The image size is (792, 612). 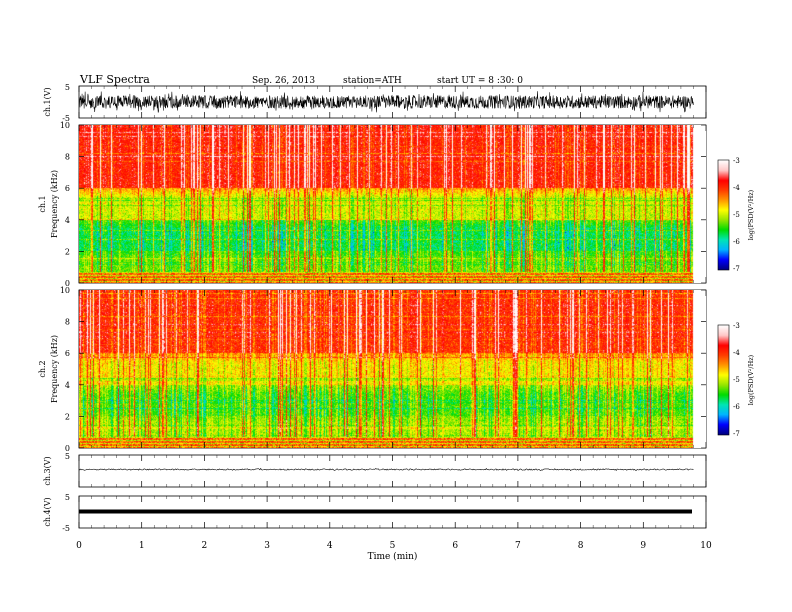 I want to click on ch2-cbar-label: log(PSD(V²/Hz), so click(x=751, y=379).